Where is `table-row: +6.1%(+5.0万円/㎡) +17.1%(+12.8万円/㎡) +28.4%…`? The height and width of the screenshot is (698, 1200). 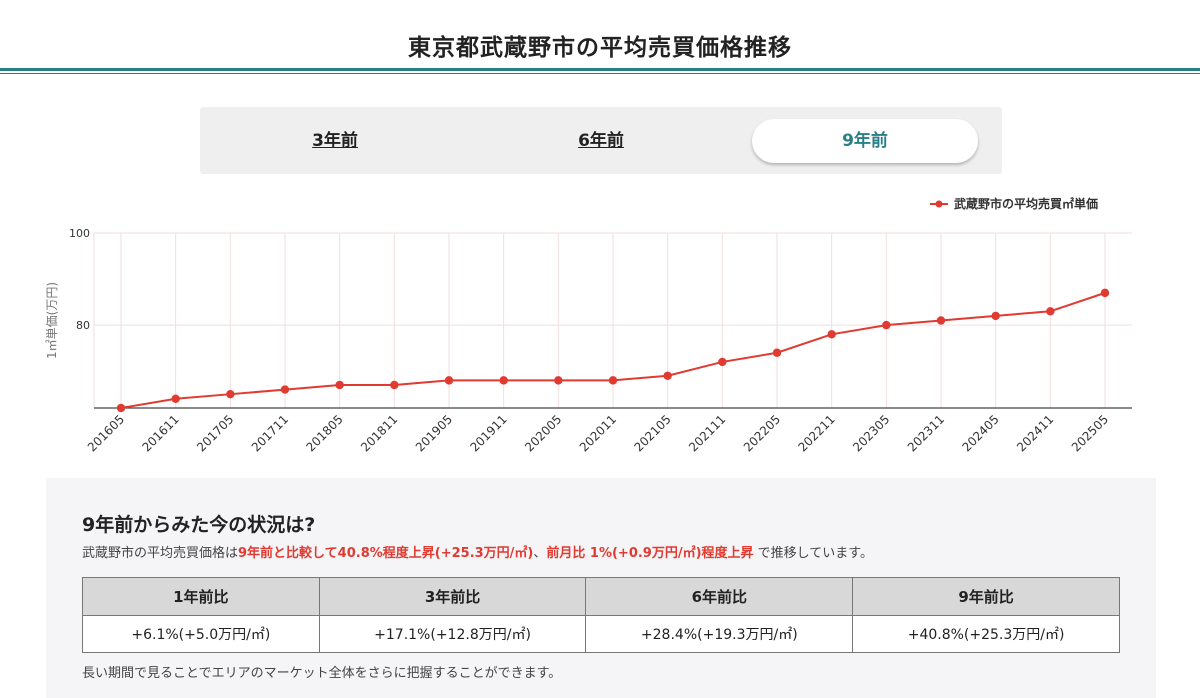 table-row: +6.1%(+5.0万円/㎡) +17.1%(+12.8万円/㎡) +28.4%… is located at coordinates (601, 634).